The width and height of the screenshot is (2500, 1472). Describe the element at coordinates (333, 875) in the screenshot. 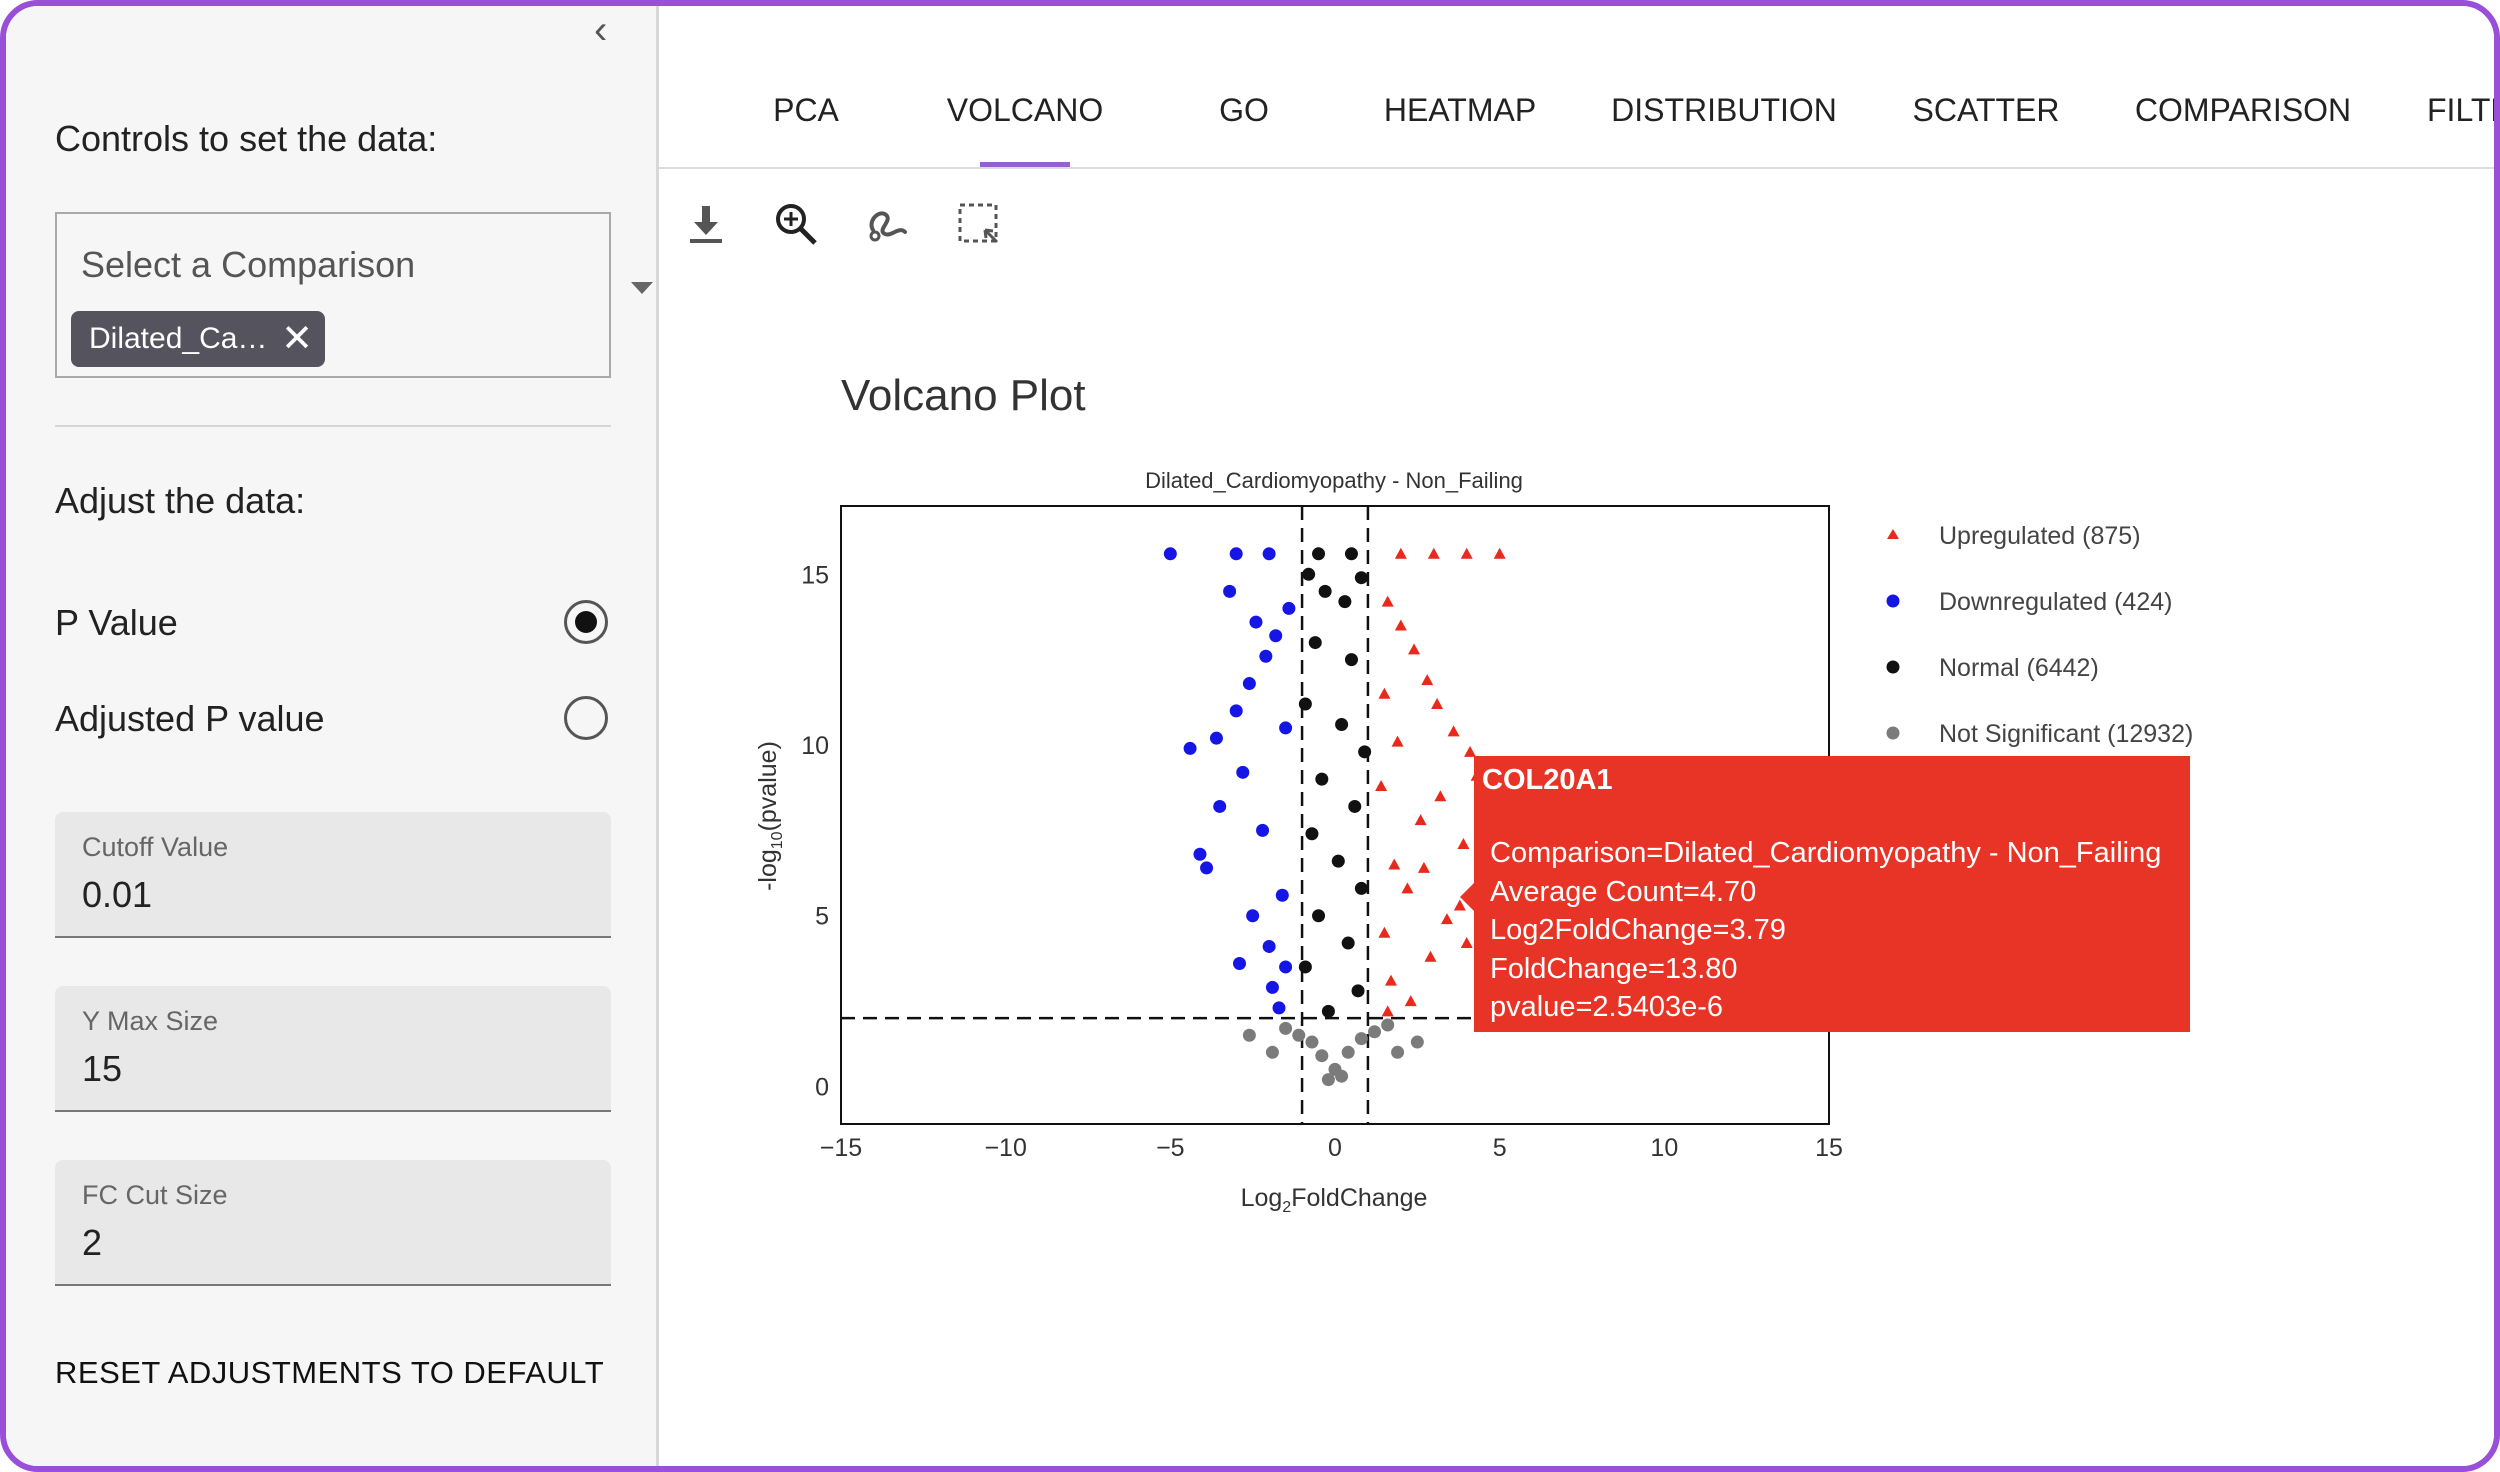

I see `cutoff-value-field: Cutoff Value 0.01` at that location.